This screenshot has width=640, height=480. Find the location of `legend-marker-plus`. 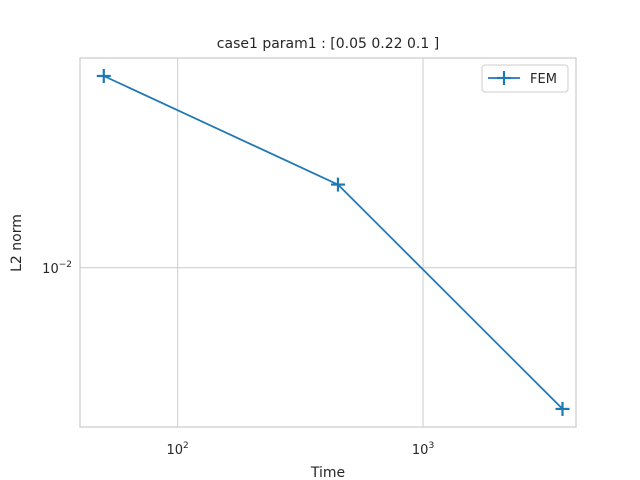

legend-marker-plus is located at coordinates (504, 78).